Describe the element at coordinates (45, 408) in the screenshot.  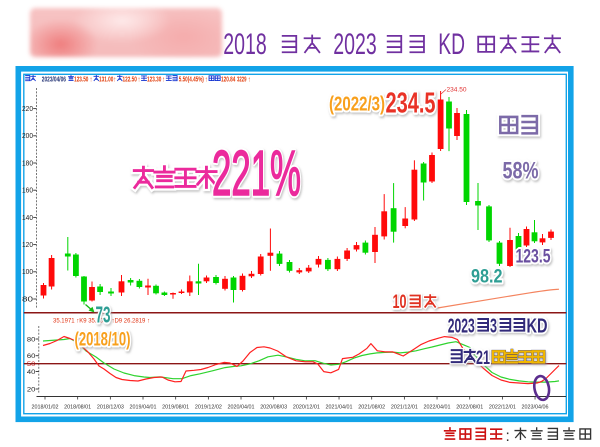
I see `svg-text: 2018/01/02` at that location.